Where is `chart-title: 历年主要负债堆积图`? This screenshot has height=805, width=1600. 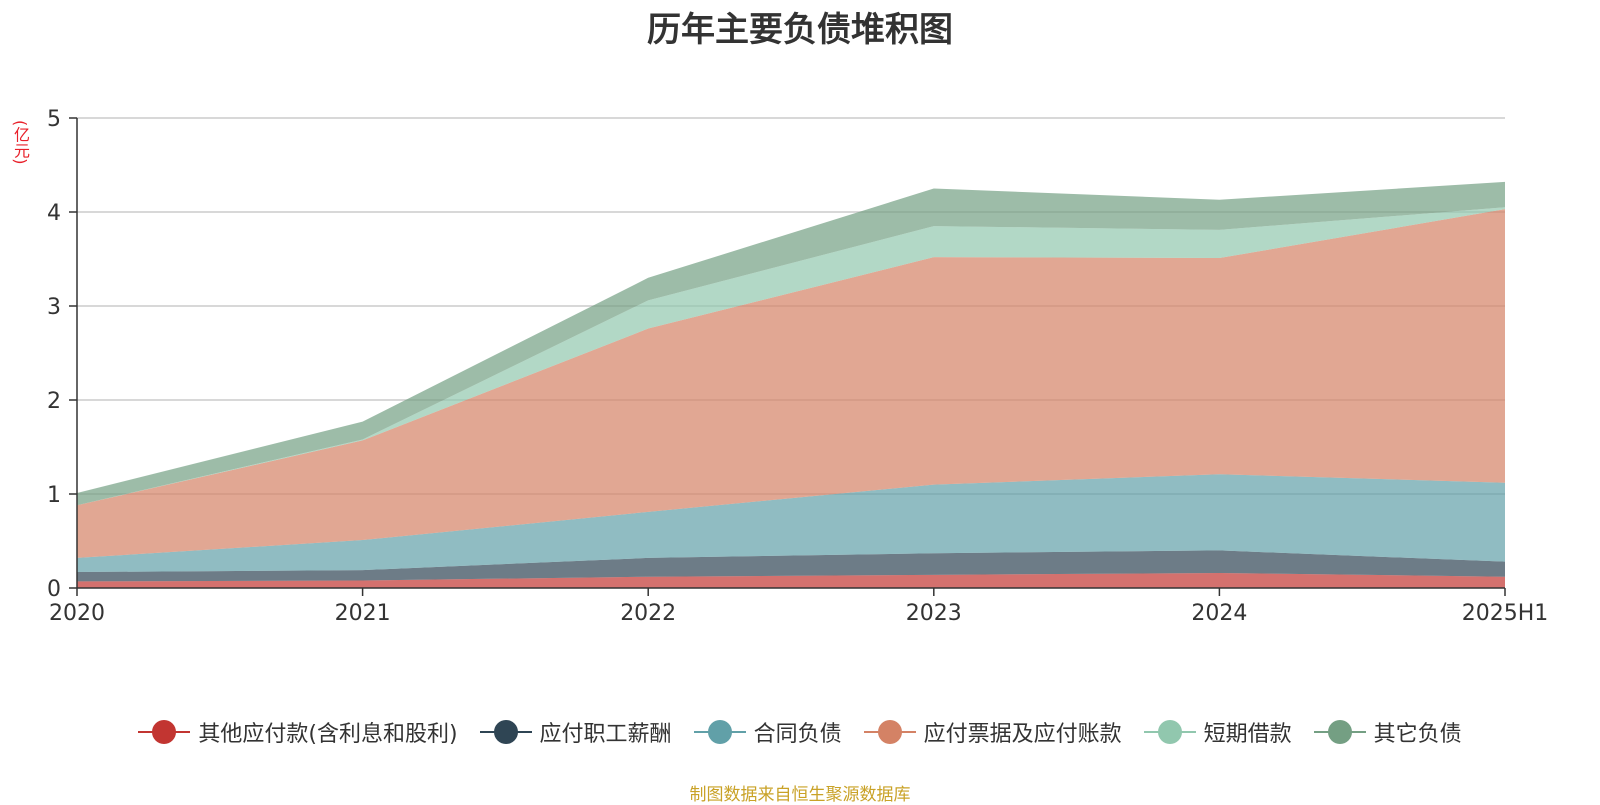
chart-title: 历年主要负债堆积图 is located at coordinates (800, 30).